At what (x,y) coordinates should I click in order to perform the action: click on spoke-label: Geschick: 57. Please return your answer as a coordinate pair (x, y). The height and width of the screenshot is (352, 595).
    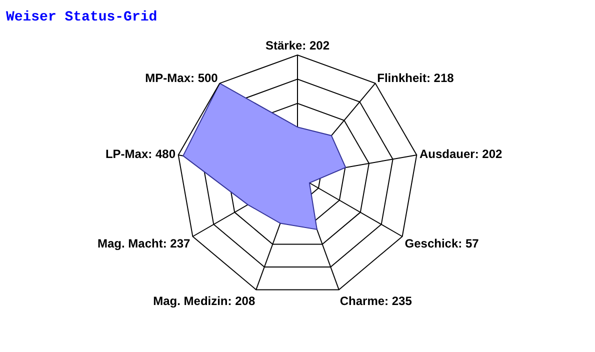
    Looking at the image, I should click on (442, 243).